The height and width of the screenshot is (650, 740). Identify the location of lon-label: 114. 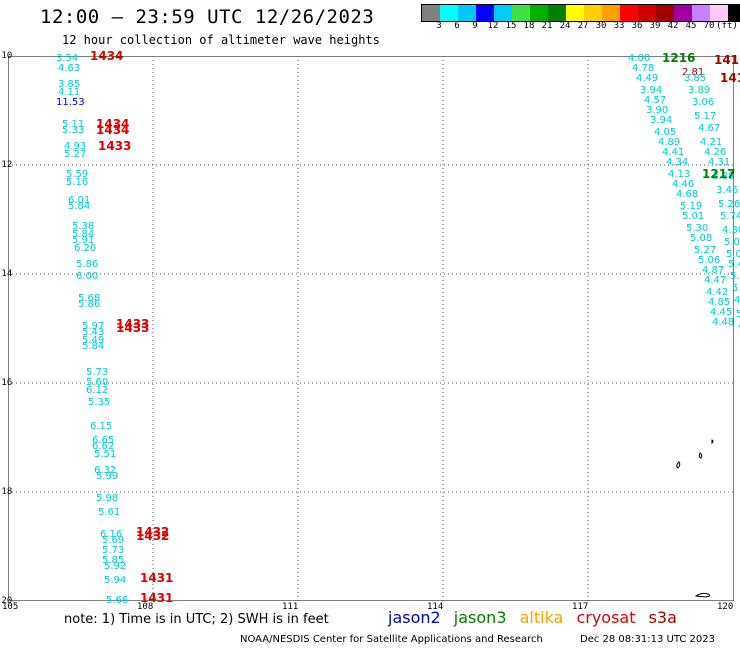
(435, 607).